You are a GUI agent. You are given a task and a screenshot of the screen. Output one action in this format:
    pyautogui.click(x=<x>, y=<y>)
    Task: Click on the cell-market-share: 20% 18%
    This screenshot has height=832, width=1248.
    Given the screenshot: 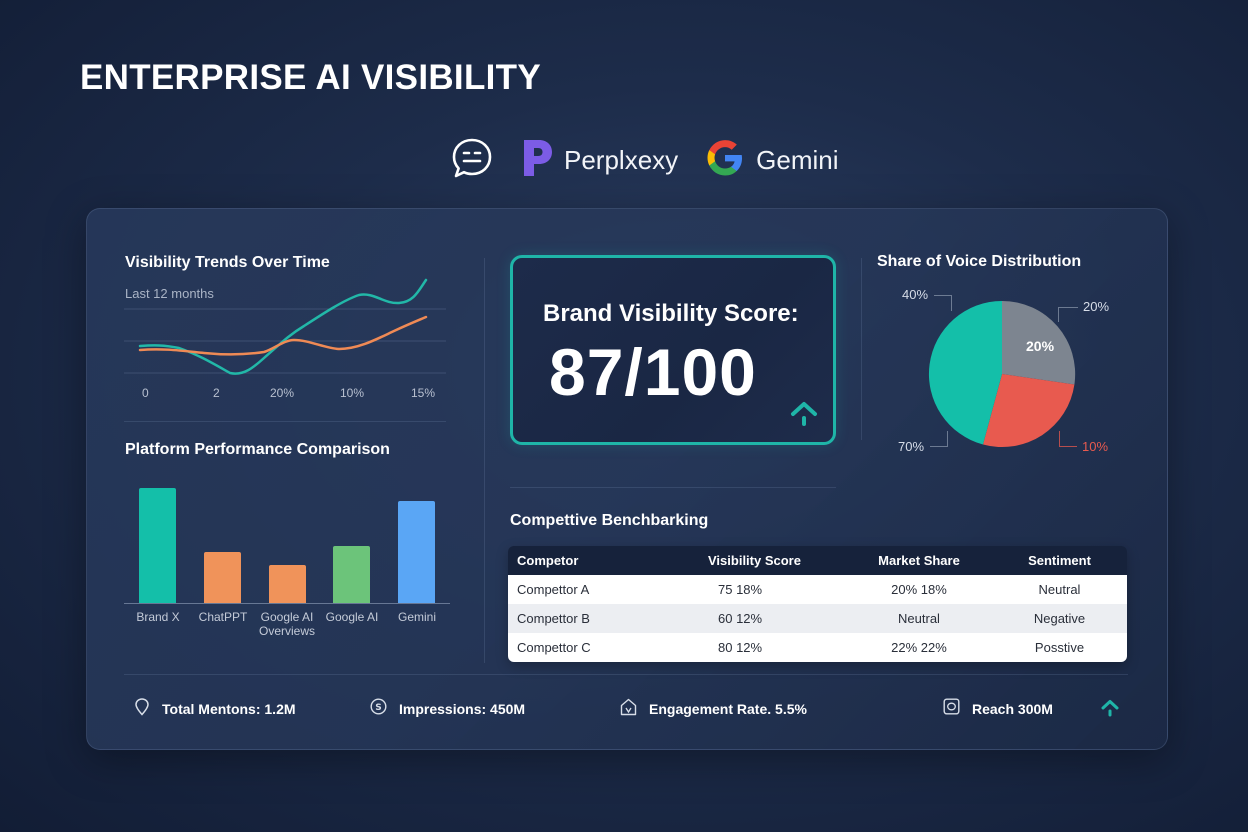 What is the action you would take?
    pyautogui.click(x=919, y=589)
    